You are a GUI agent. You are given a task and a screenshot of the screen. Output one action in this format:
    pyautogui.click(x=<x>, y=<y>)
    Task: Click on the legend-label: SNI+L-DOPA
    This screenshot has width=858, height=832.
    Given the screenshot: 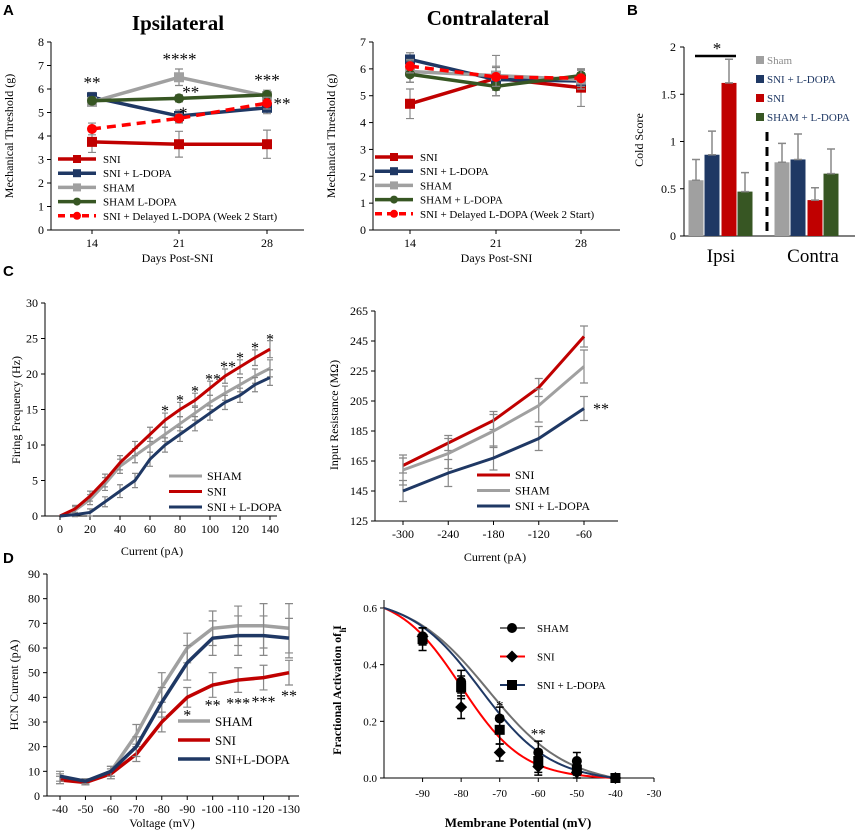 What is the action you would take?
    pyautogui.click(x=252, y=759)
    